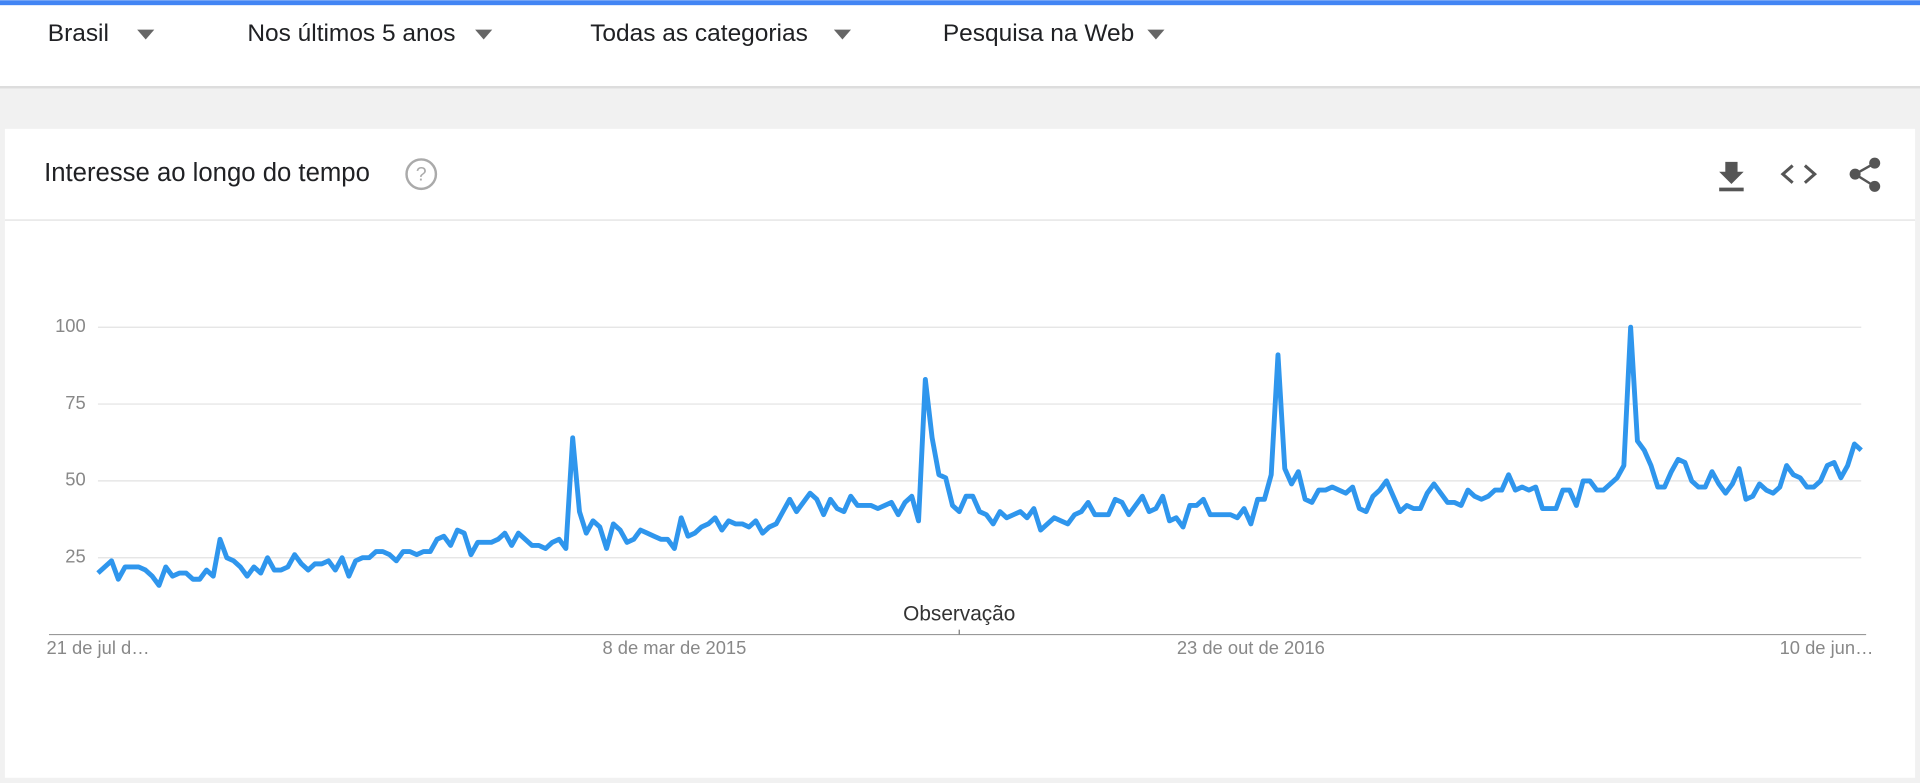  I want to click on filter: Nos últimos 5 anos, so click(370, 33).